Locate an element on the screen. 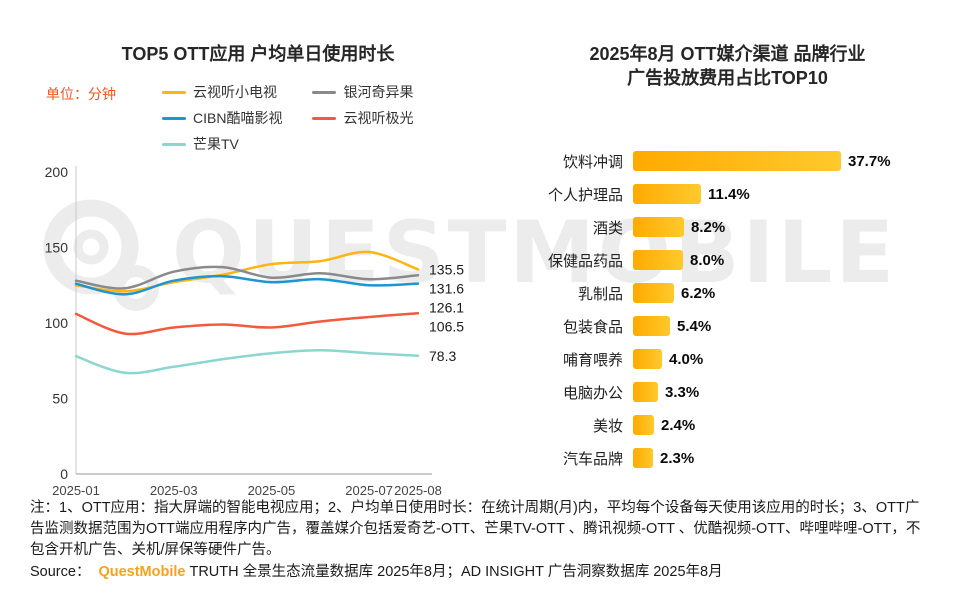  bar-row: 美妆 2.4% is located at coordinates (727, 425).